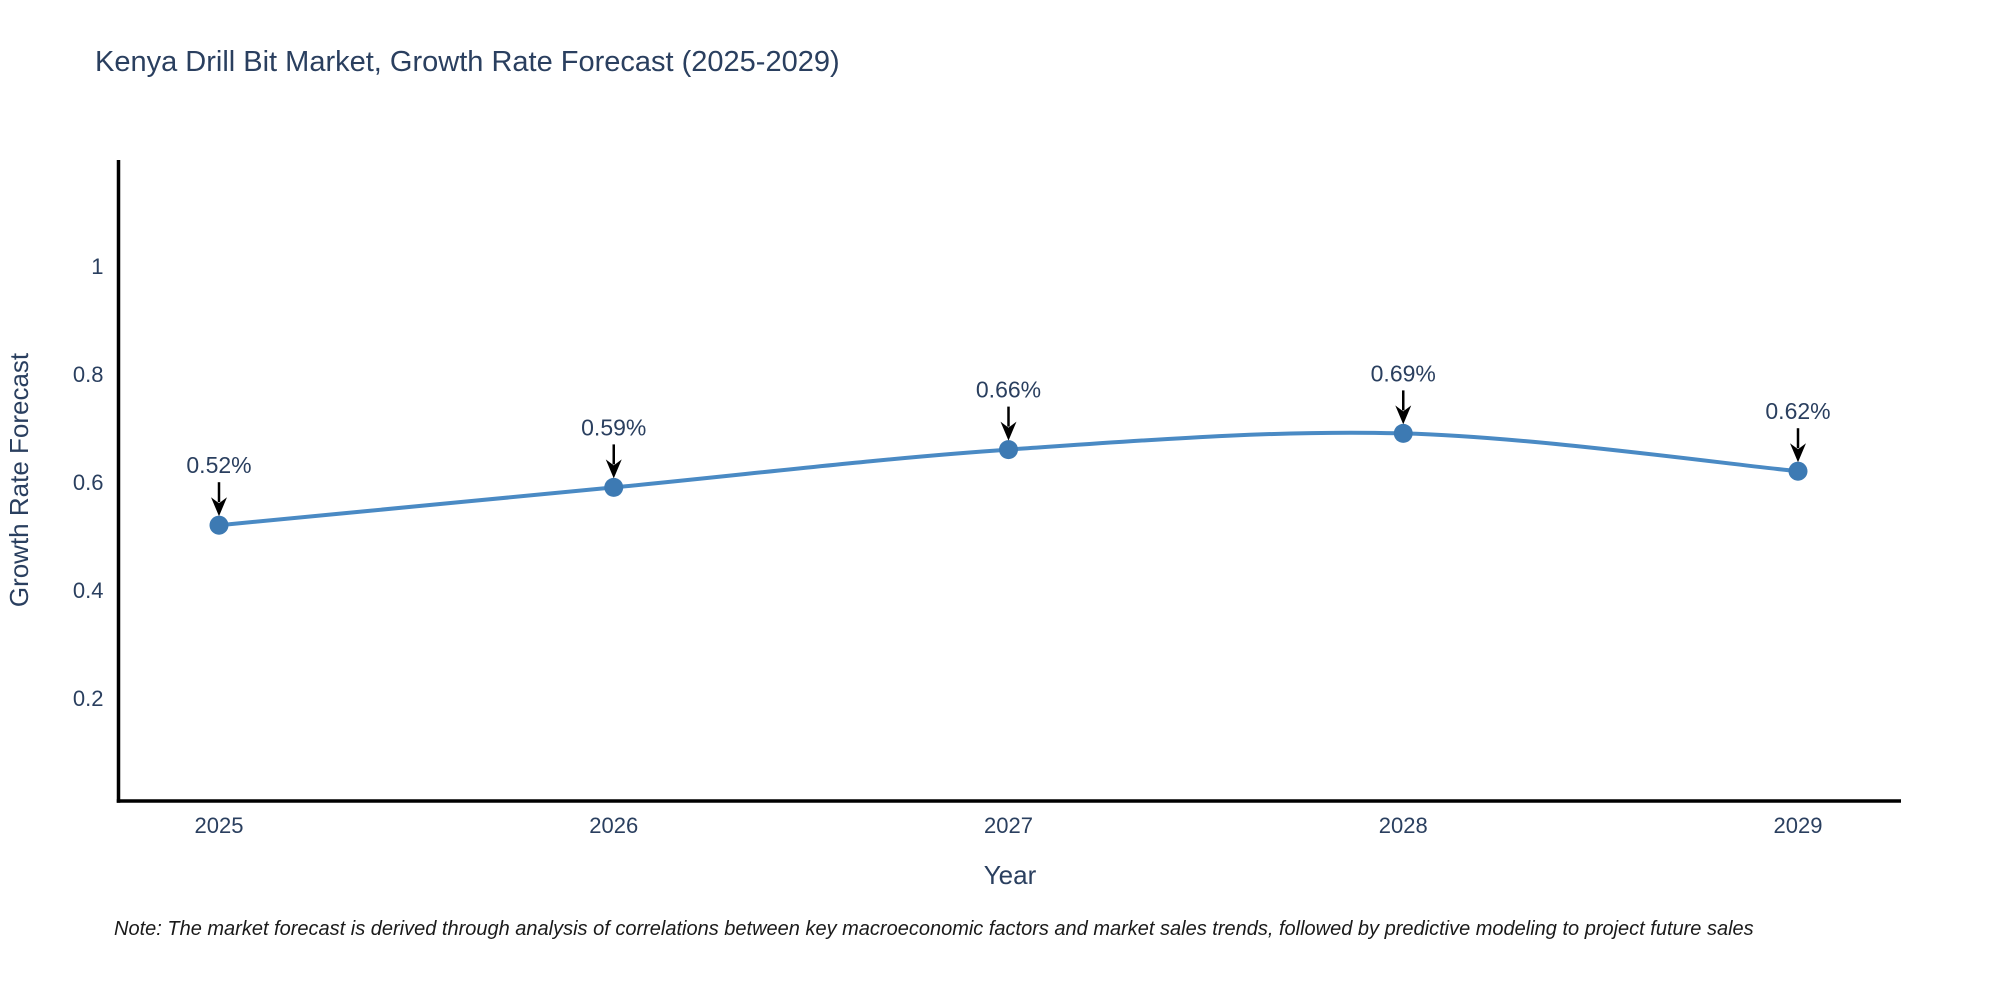 Image resolution: width=2000 pixels, height=1000 pixels. I want to click on point-annotation: 0.69%, so click(1403, 392).